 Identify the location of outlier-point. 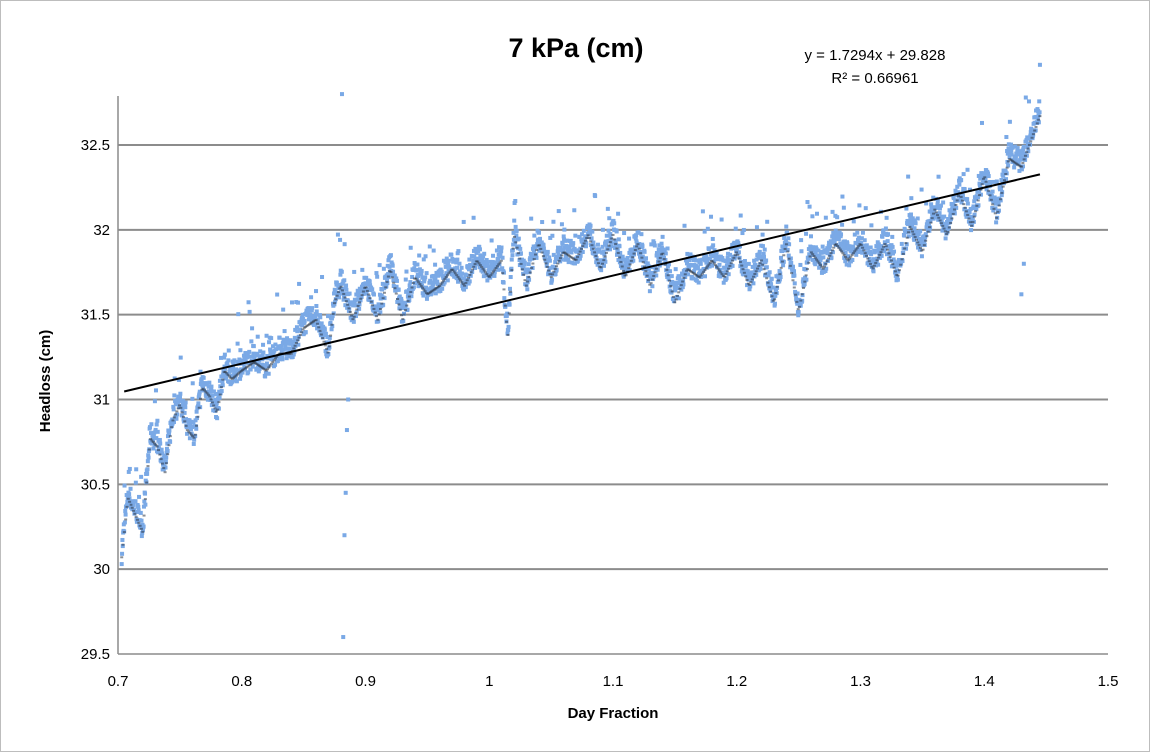
(1021, 294).